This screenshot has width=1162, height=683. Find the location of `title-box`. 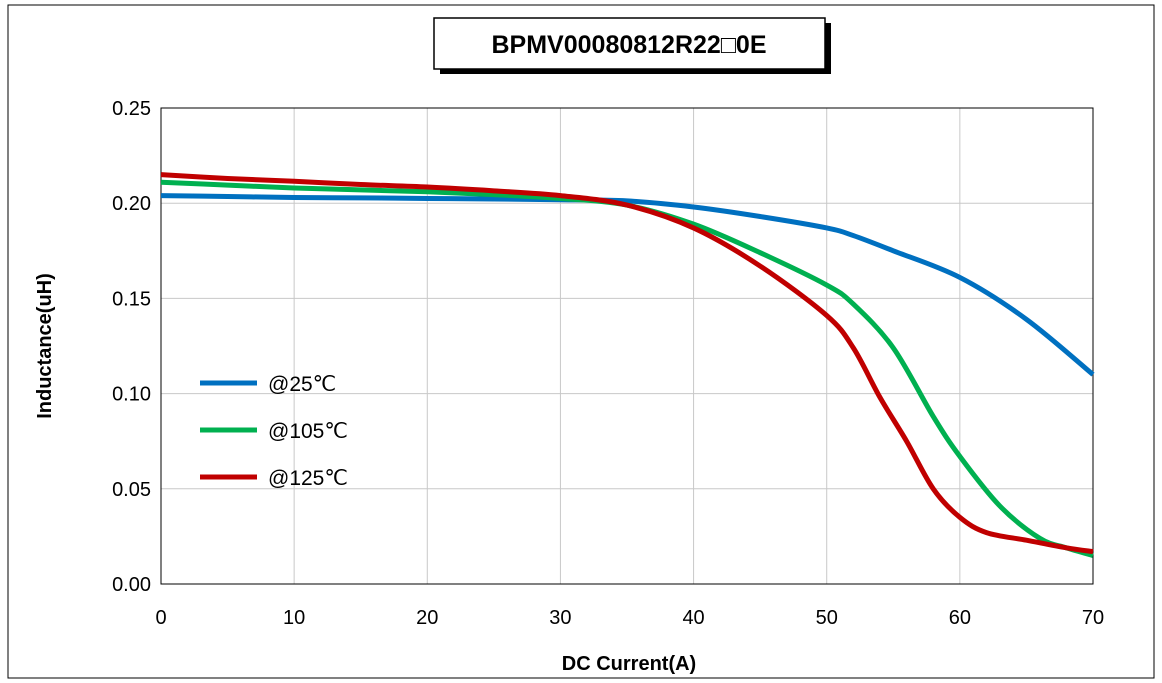

title-box is located at coordinates (629, 43).